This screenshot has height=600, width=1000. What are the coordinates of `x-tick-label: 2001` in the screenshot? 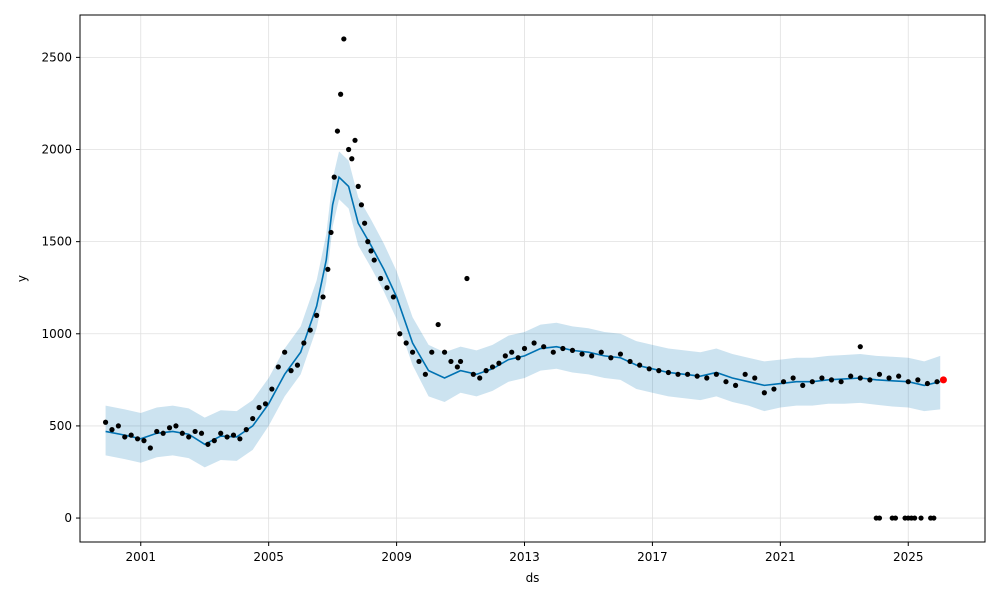 It's located at (140, 557).